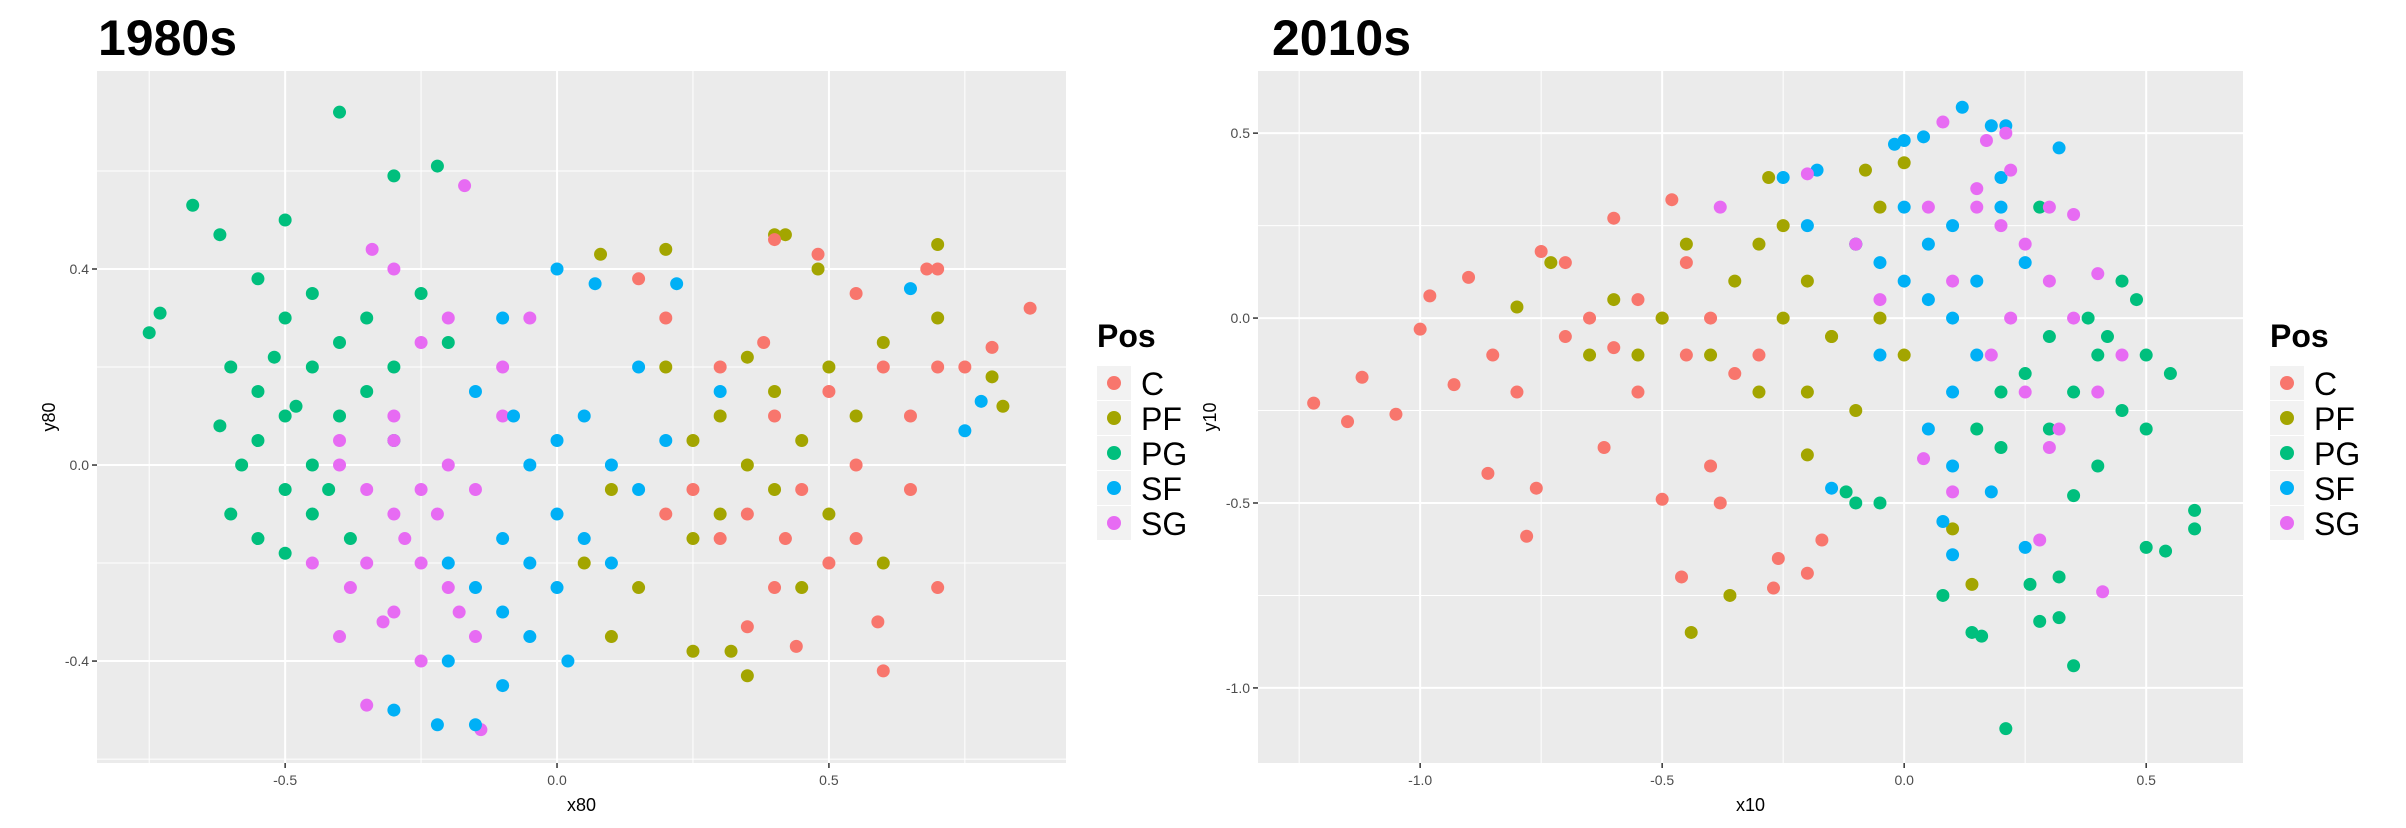 This screenshot has width=2406, height=828. What do you see at coordinates (1341, 38) in the screenshot?
I see `chart-title: 2010s` at bounding box center [1341, 38].